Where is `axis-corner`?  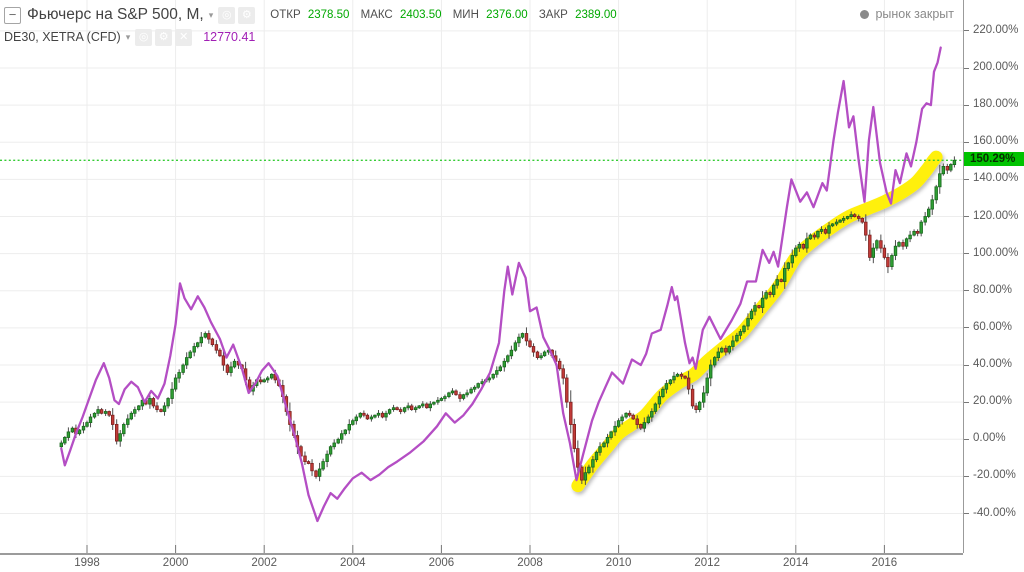
axis-corner is located at coordinates (993, 562).